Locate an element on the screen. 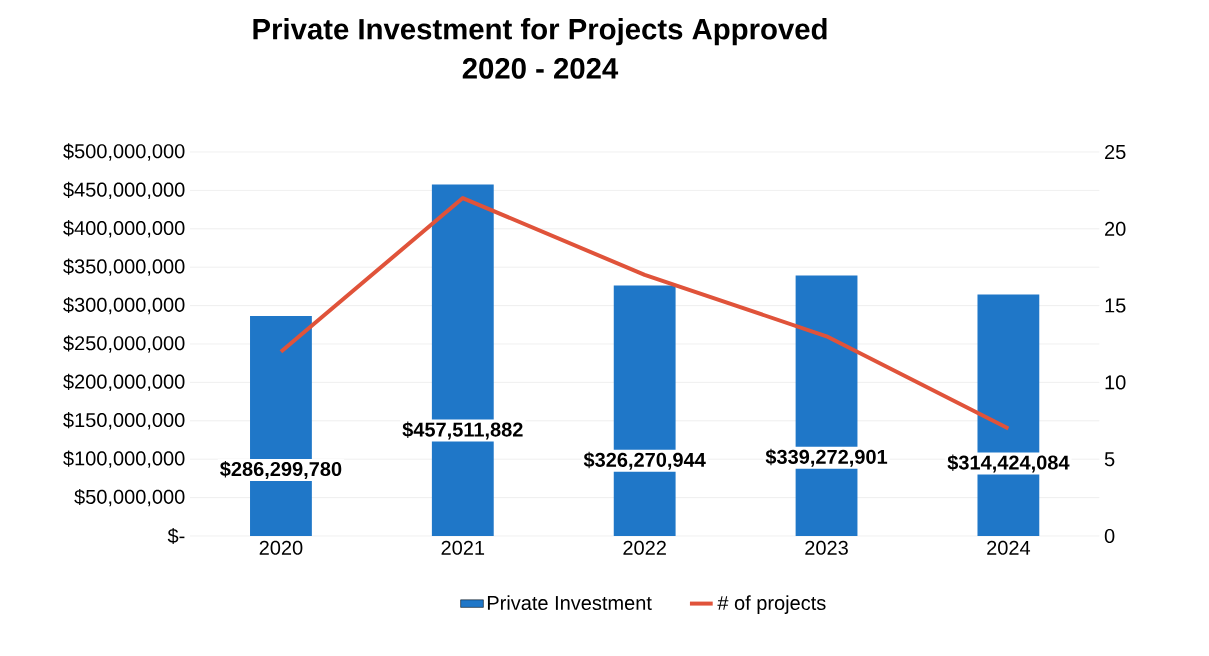 Image resolution: width=1209 pixels, height=656 pixels. chart-subtitle: 2020 - 2024 is located at coordinates (540, 68).